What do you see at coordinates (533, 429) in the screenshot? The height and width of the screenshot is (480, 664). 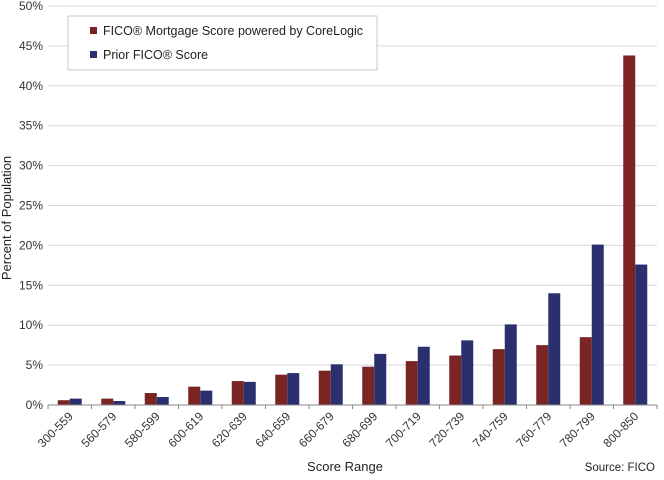 I see `x-tick-label: 760-779` at bounding box center [533, 429].